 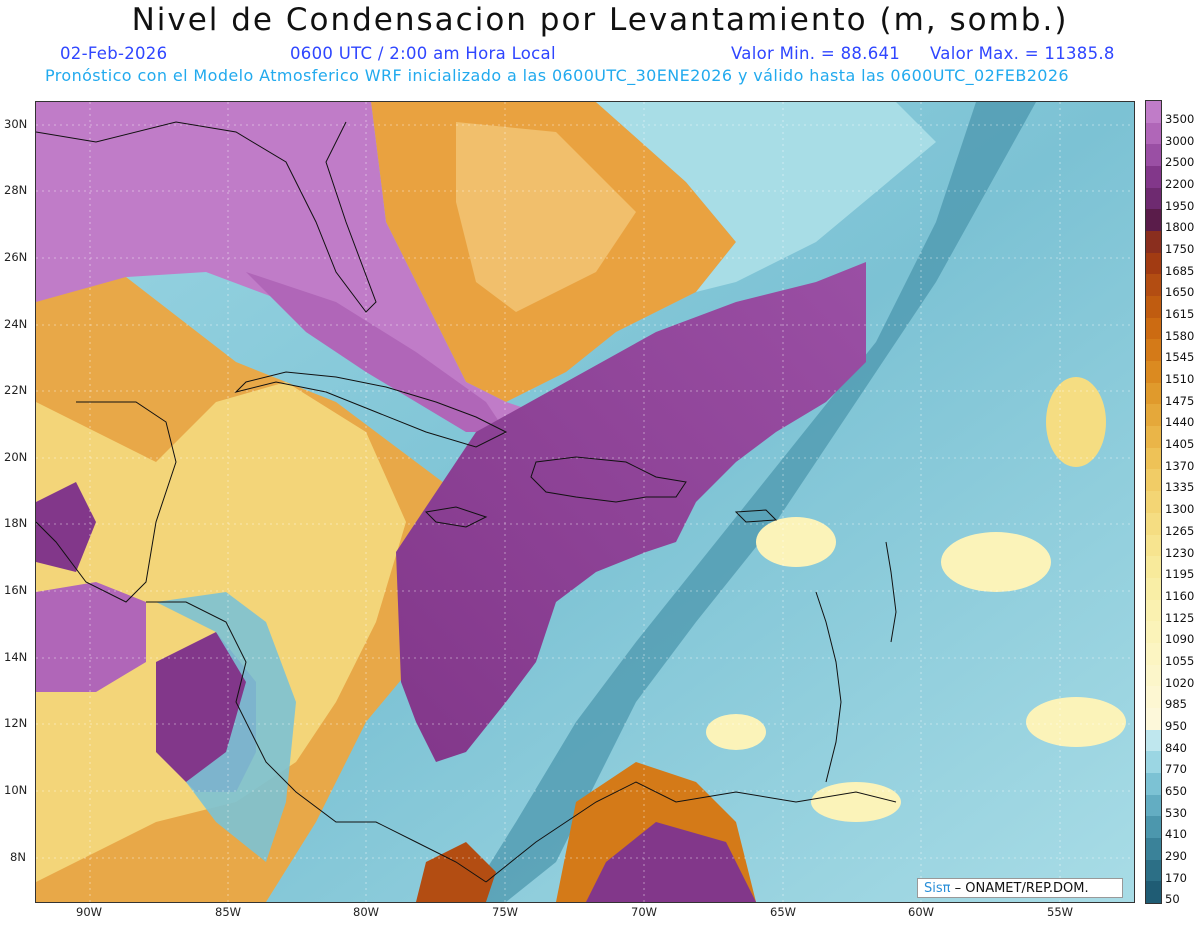 I want to click on lat-label: 12N, so click(x=16, y=723).